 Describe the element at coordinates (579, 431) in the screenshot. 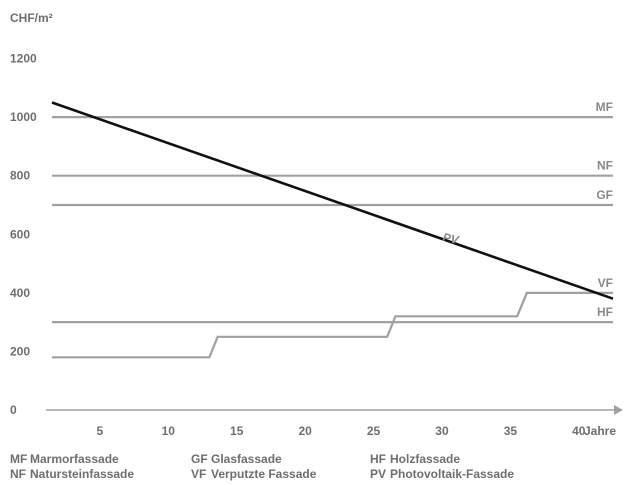

I see `x-tick-label: 40` at that location.